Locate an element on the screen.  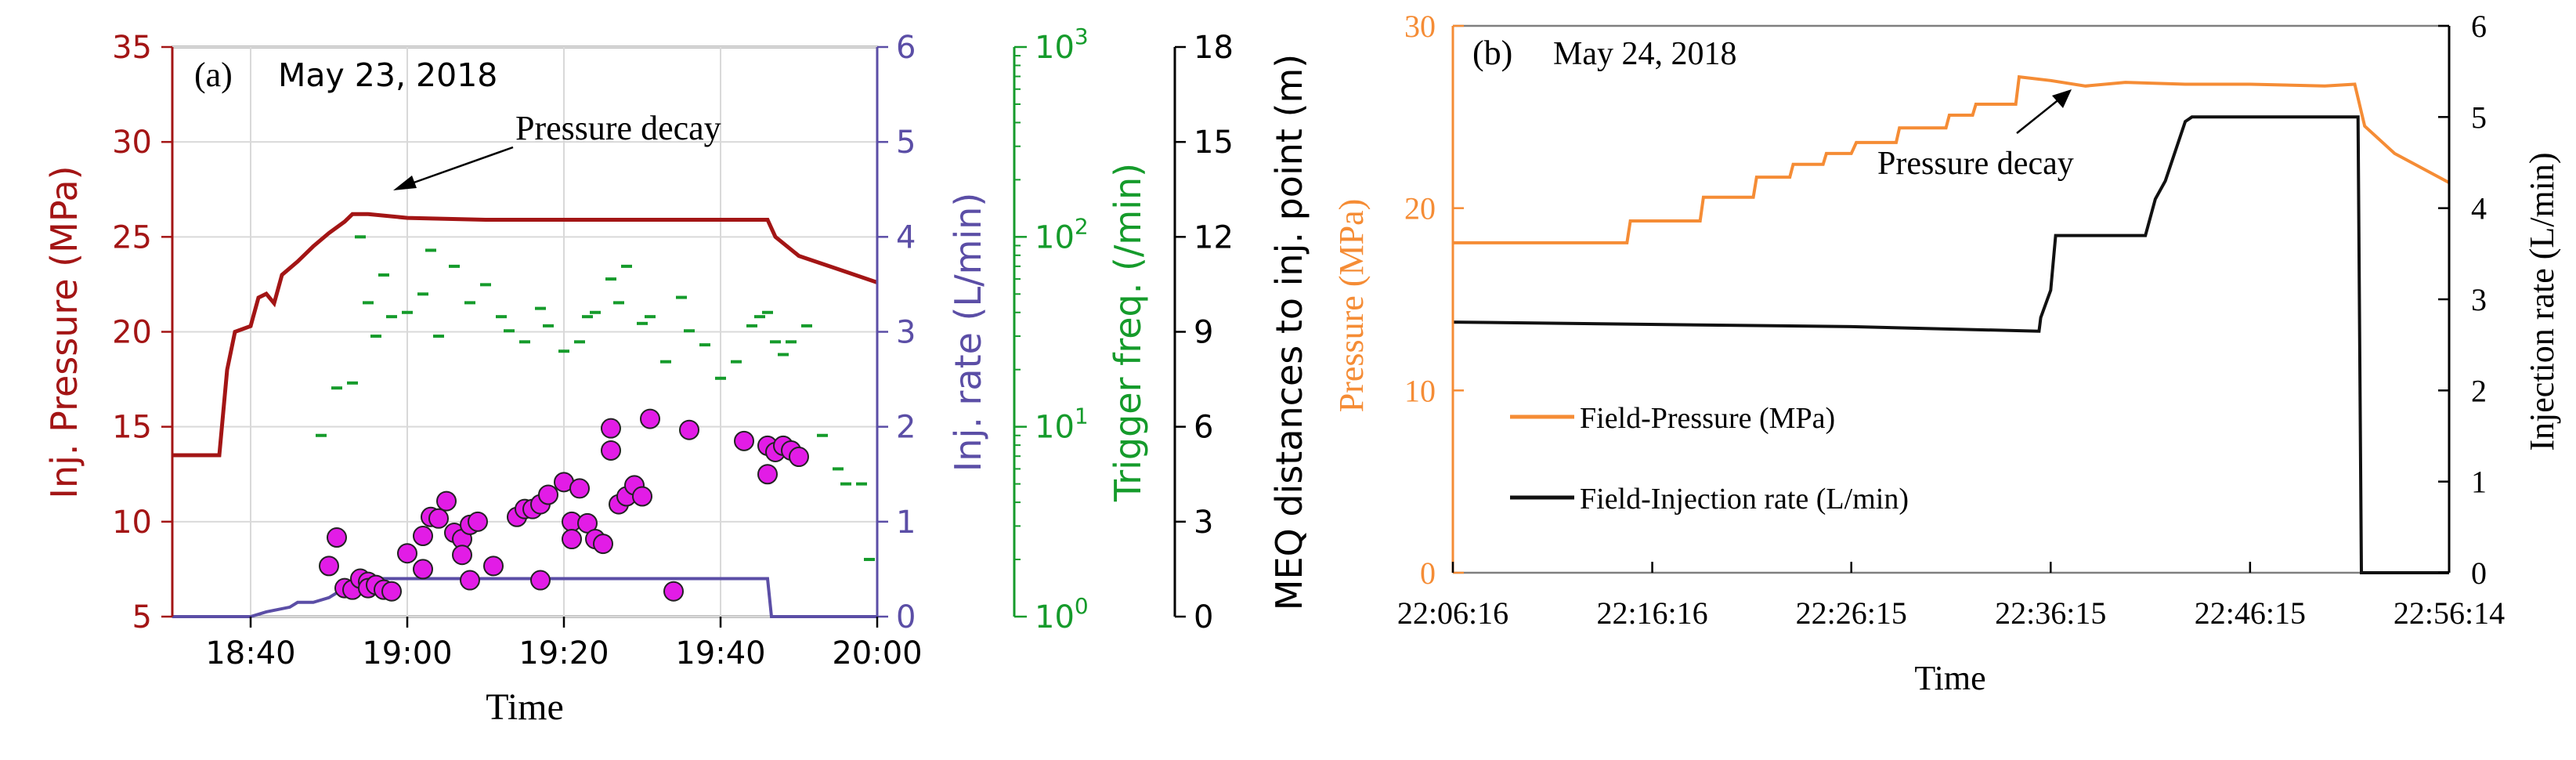
field-pressure-line is located at coordinates (1951, 159).